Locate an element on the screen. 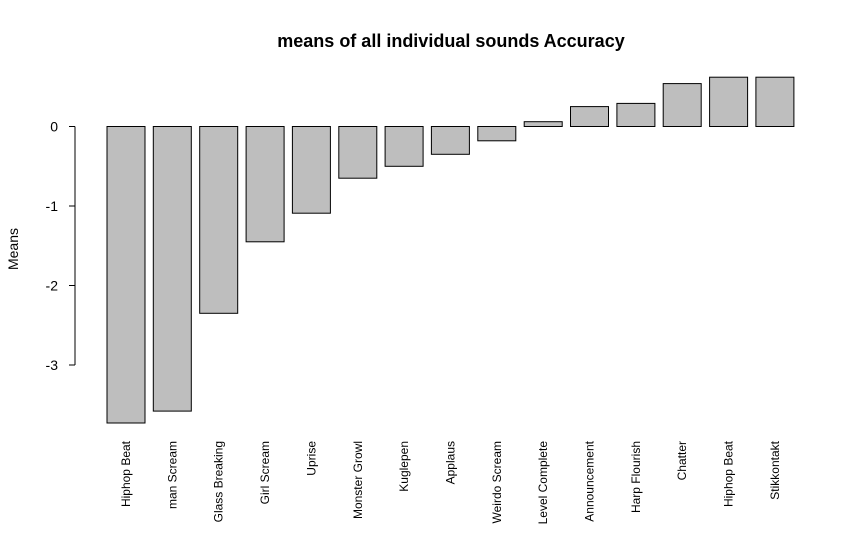 This screenshot has width=866, height=540. y-tick-label: -1 is located at coordinates (52, 206).